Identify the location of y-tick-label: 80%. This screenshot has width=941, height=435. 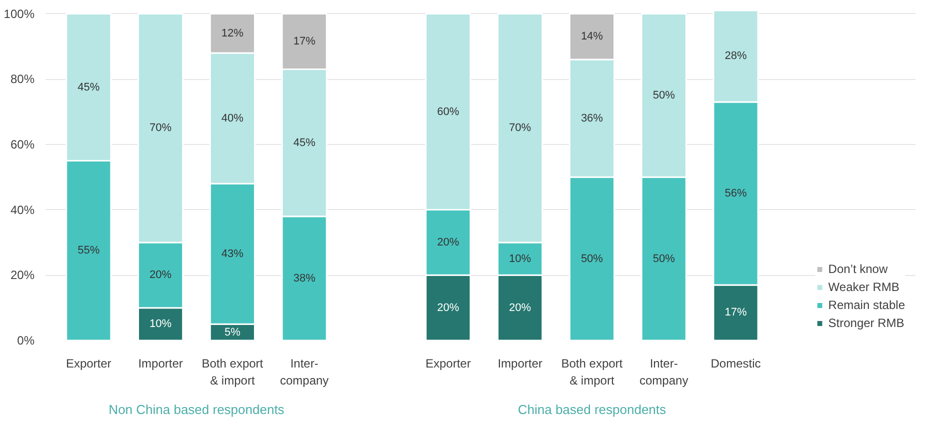
(22, 79).